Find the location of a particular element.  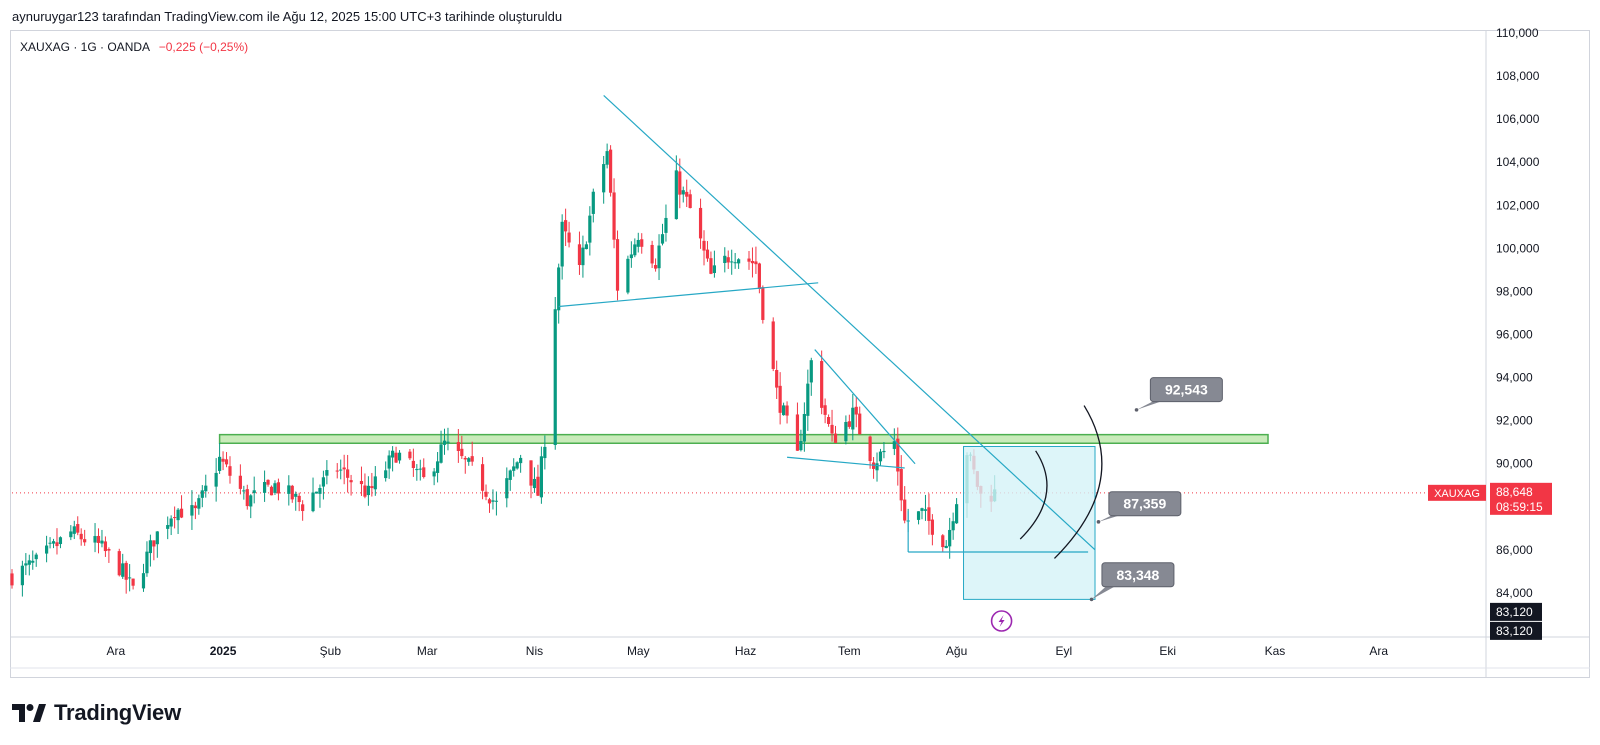

resistance-zone-layer is located at coordinates (743, 439).